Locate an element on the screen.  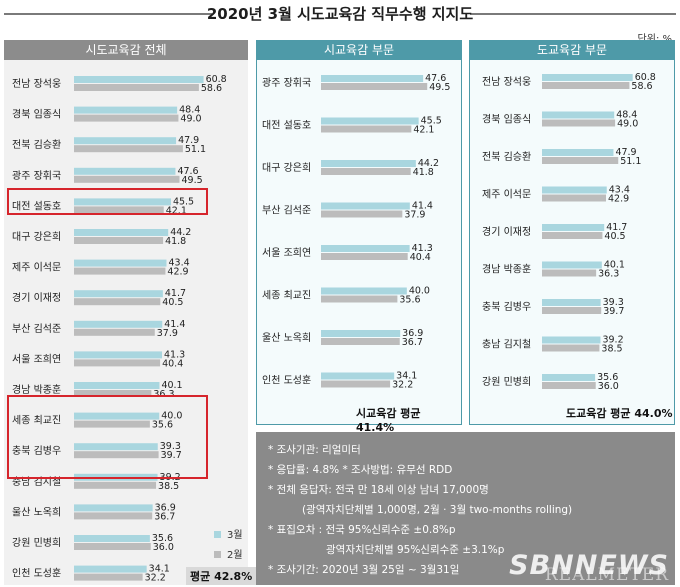
note-response-rate: * 응답률: 4.8% * 조사방법: 유무선 RDD is located at coordinates (360, 470).